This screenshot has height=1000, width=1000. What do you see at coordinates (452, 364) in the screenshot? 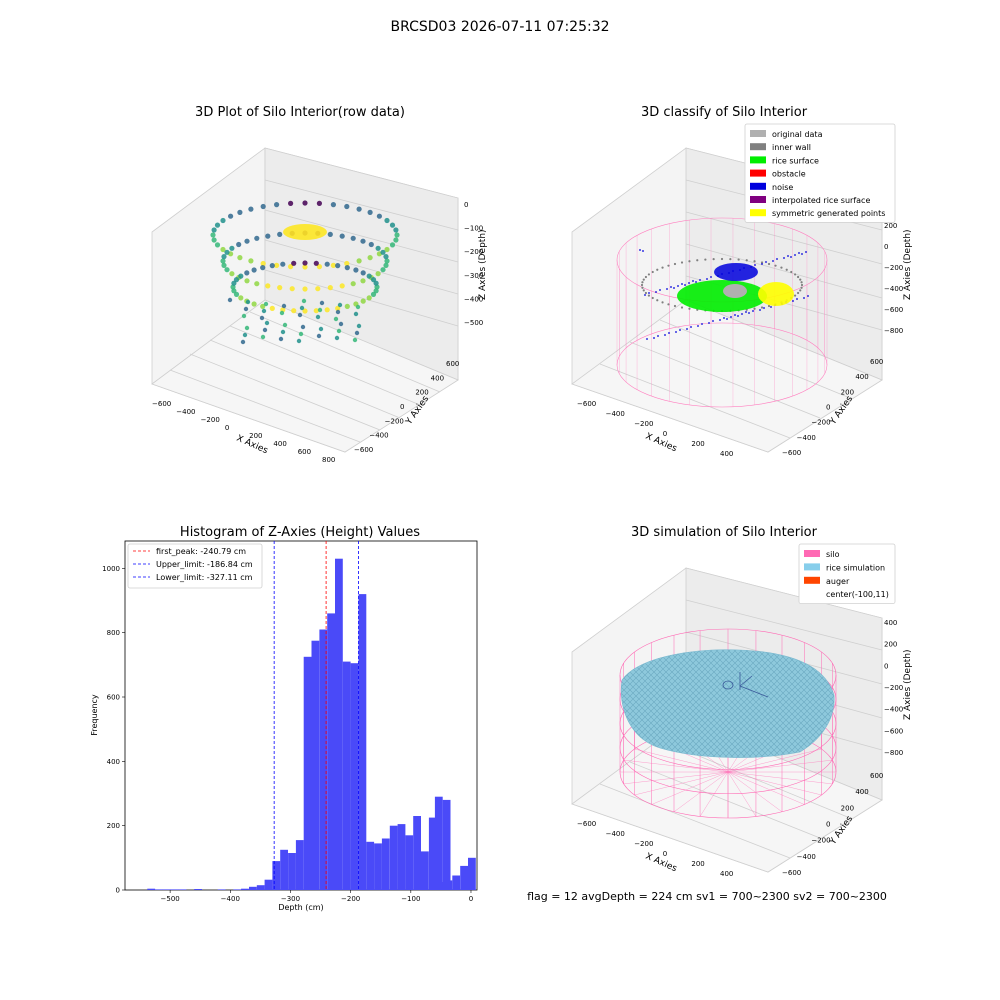
I see `y-tick-label: 600` at bounding box center [452, 364].